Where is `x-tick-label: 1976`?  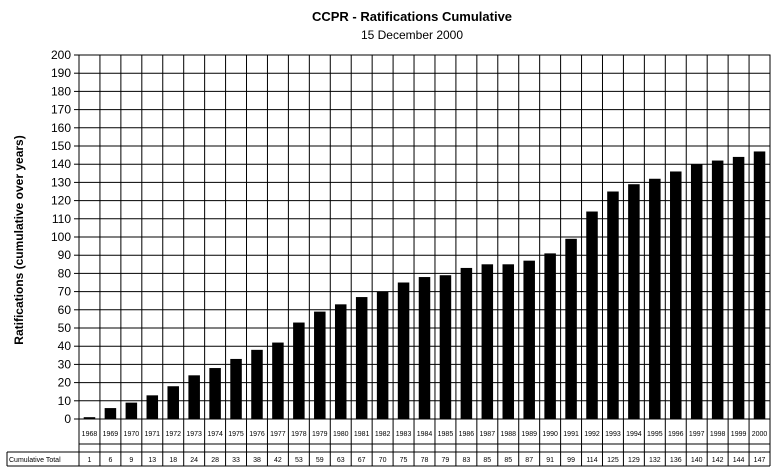 x-tick-label: 1976 is located at coordinates (257, 434).